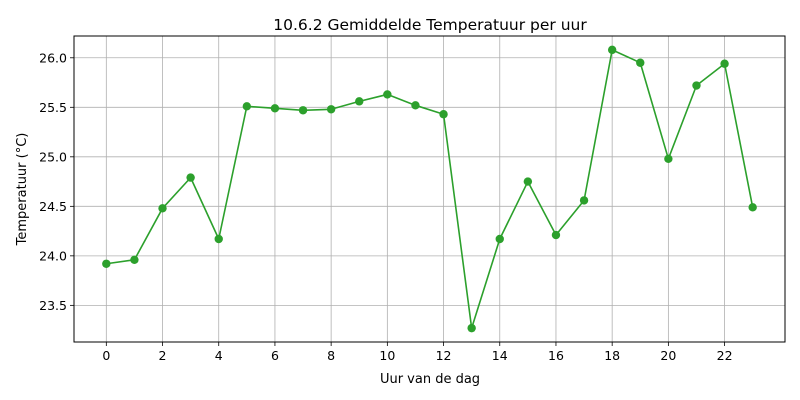 The image size is (800, 400). What do you see at coordinates (331, 355) in the screenshot?
I see `x-tick-label: 8` at bounding box center [331, 355].